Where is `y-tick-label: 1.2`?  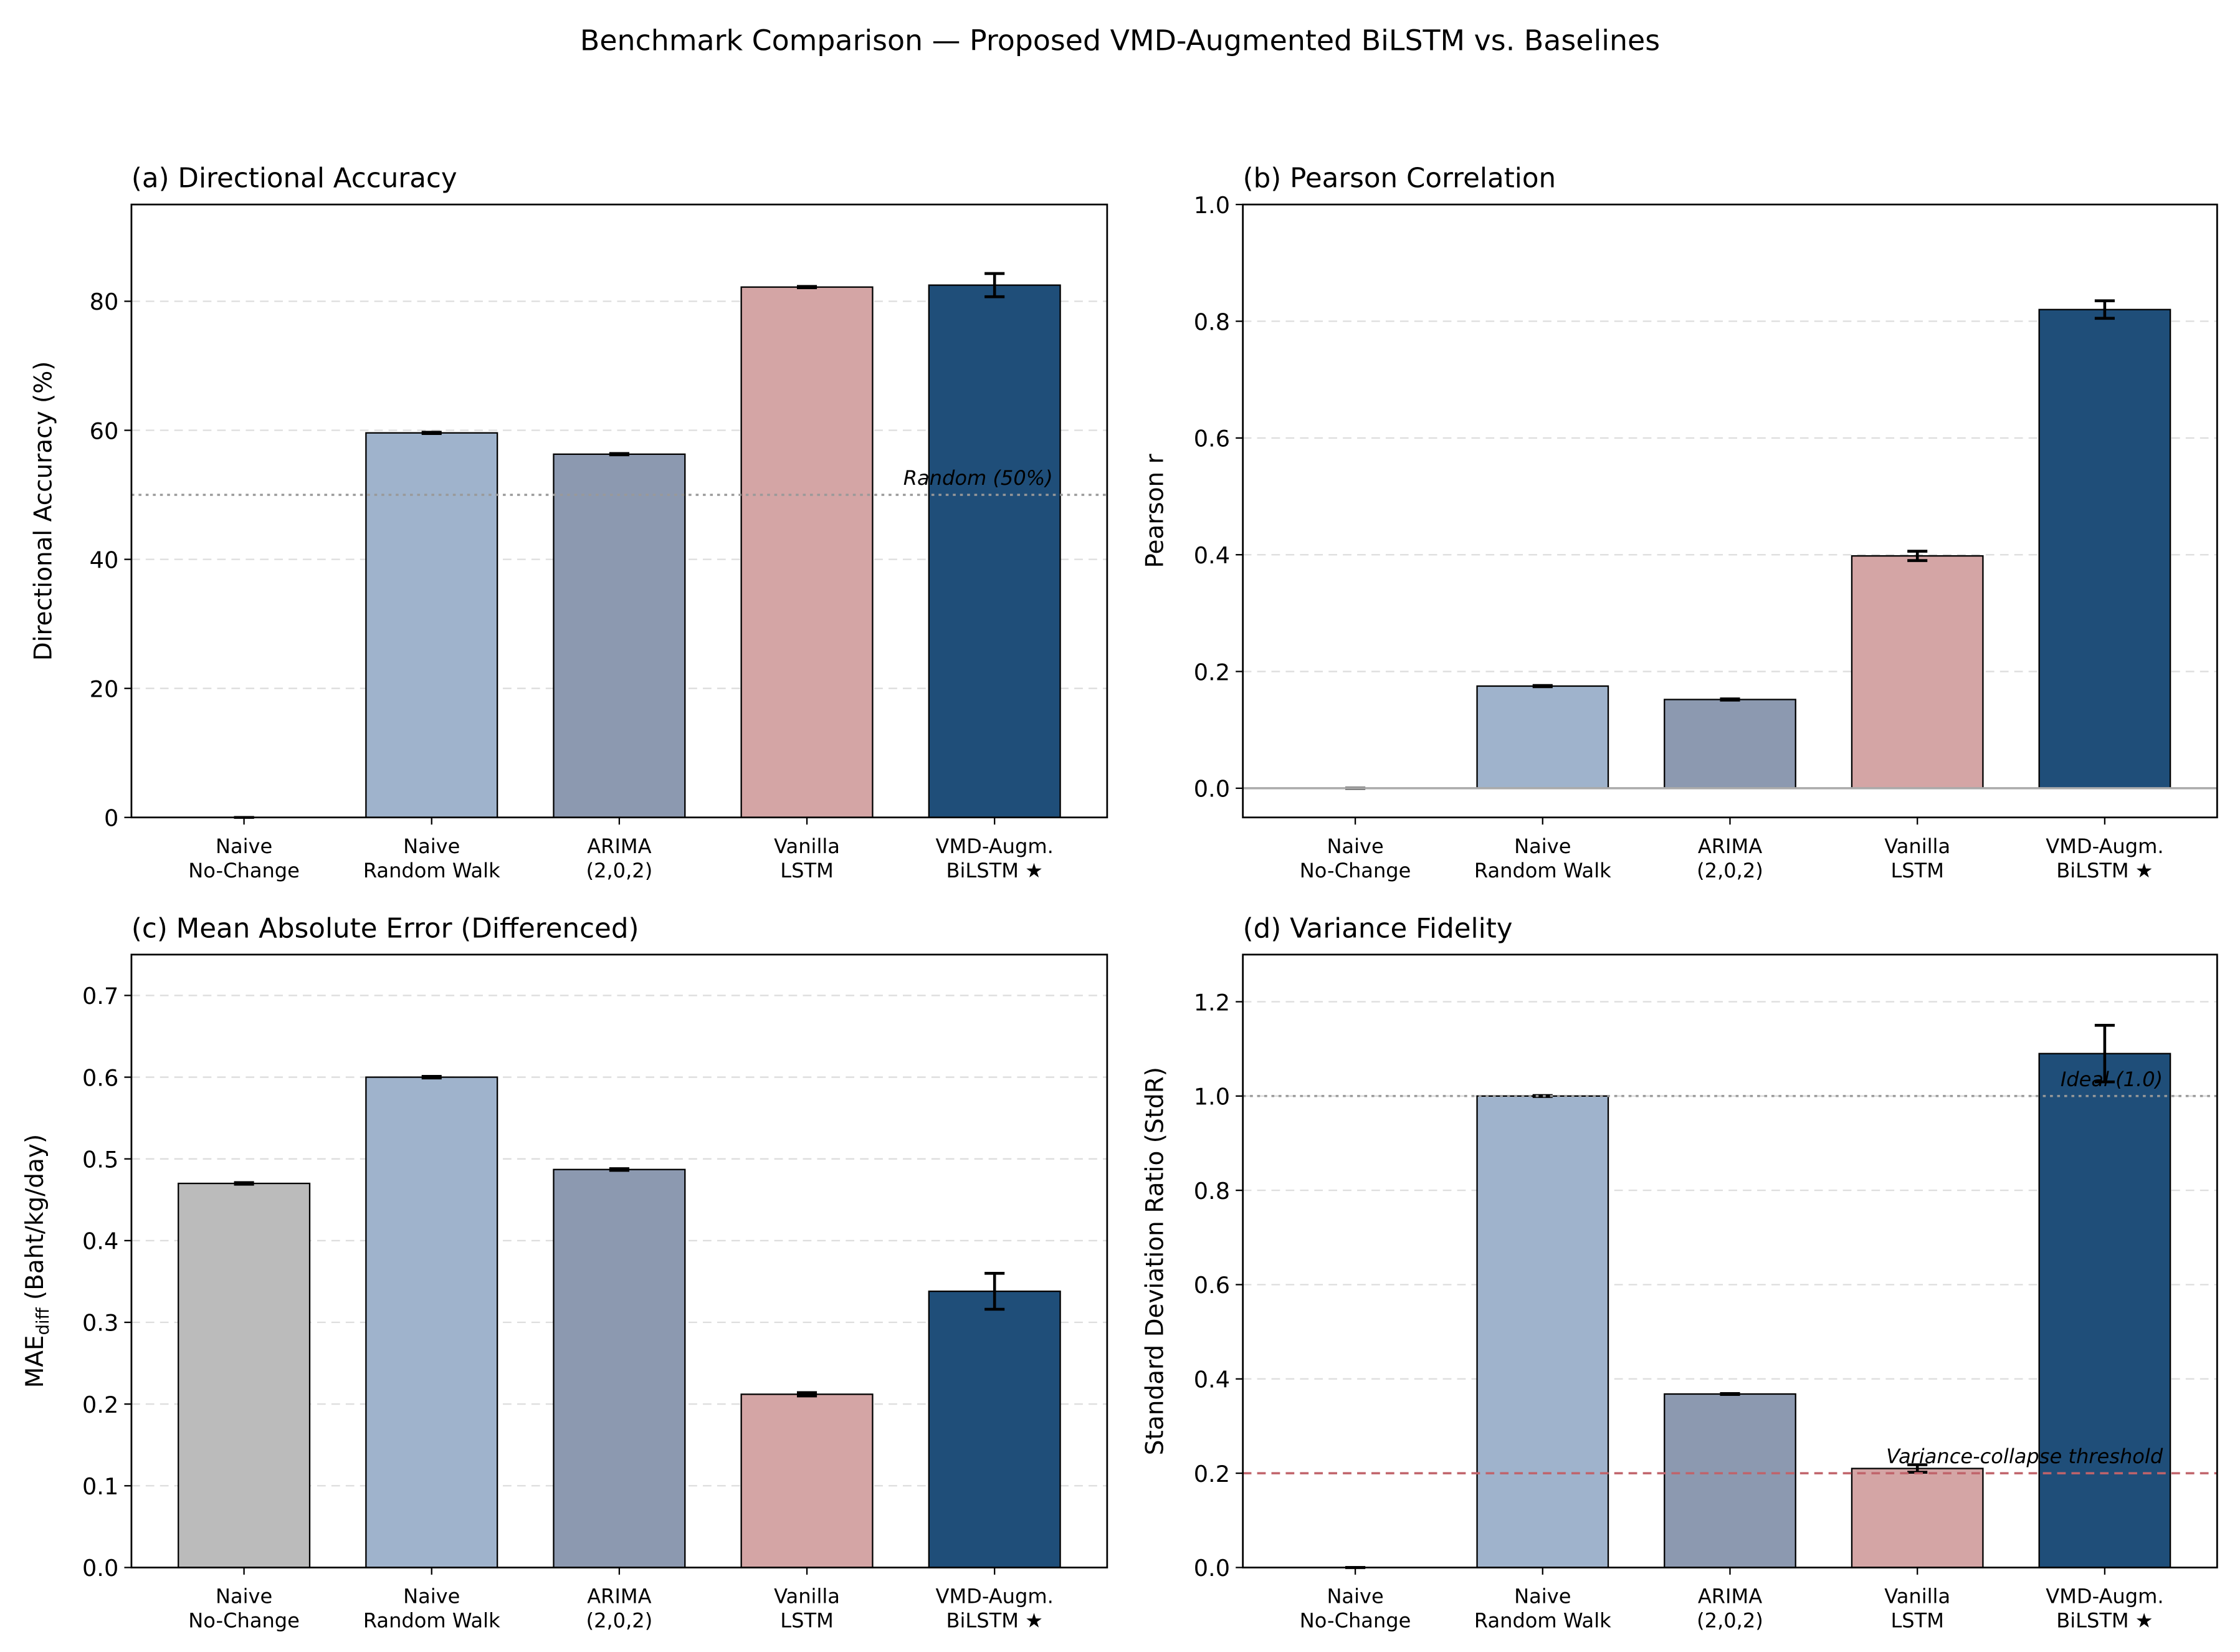 y-tick-label: 1.2 is located at coordinates (1212, 1002).